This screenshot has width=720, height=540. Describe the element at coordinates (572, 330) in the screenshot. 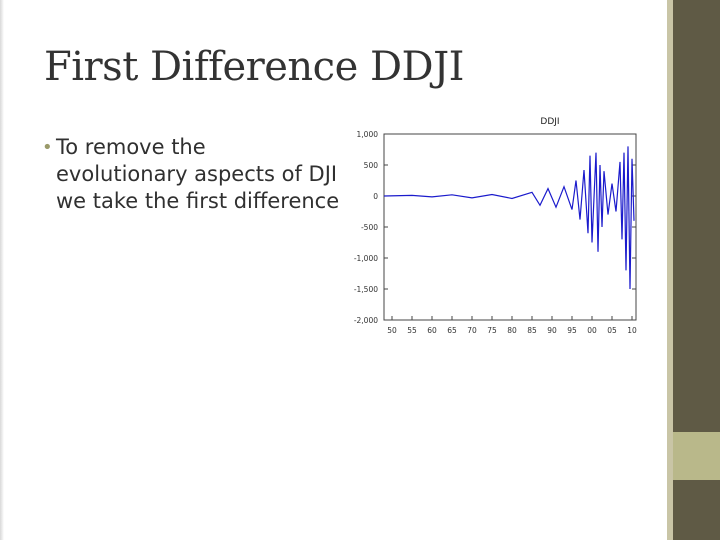

I see `x-tick-label: 95` at that location.